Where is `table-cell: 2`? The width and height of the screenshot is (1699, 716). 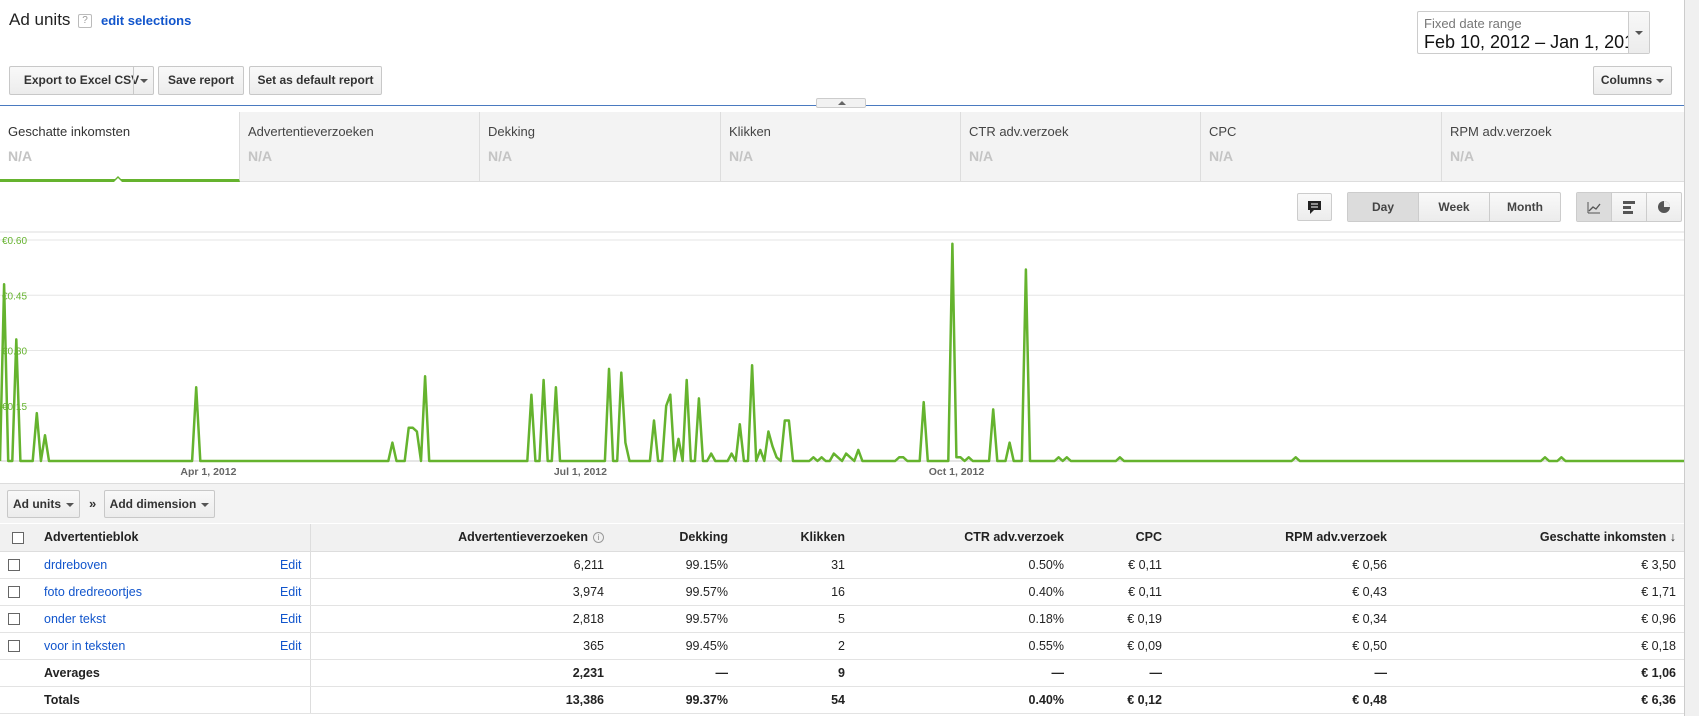 table-cell: 2 is located at coordinates (794, 646).